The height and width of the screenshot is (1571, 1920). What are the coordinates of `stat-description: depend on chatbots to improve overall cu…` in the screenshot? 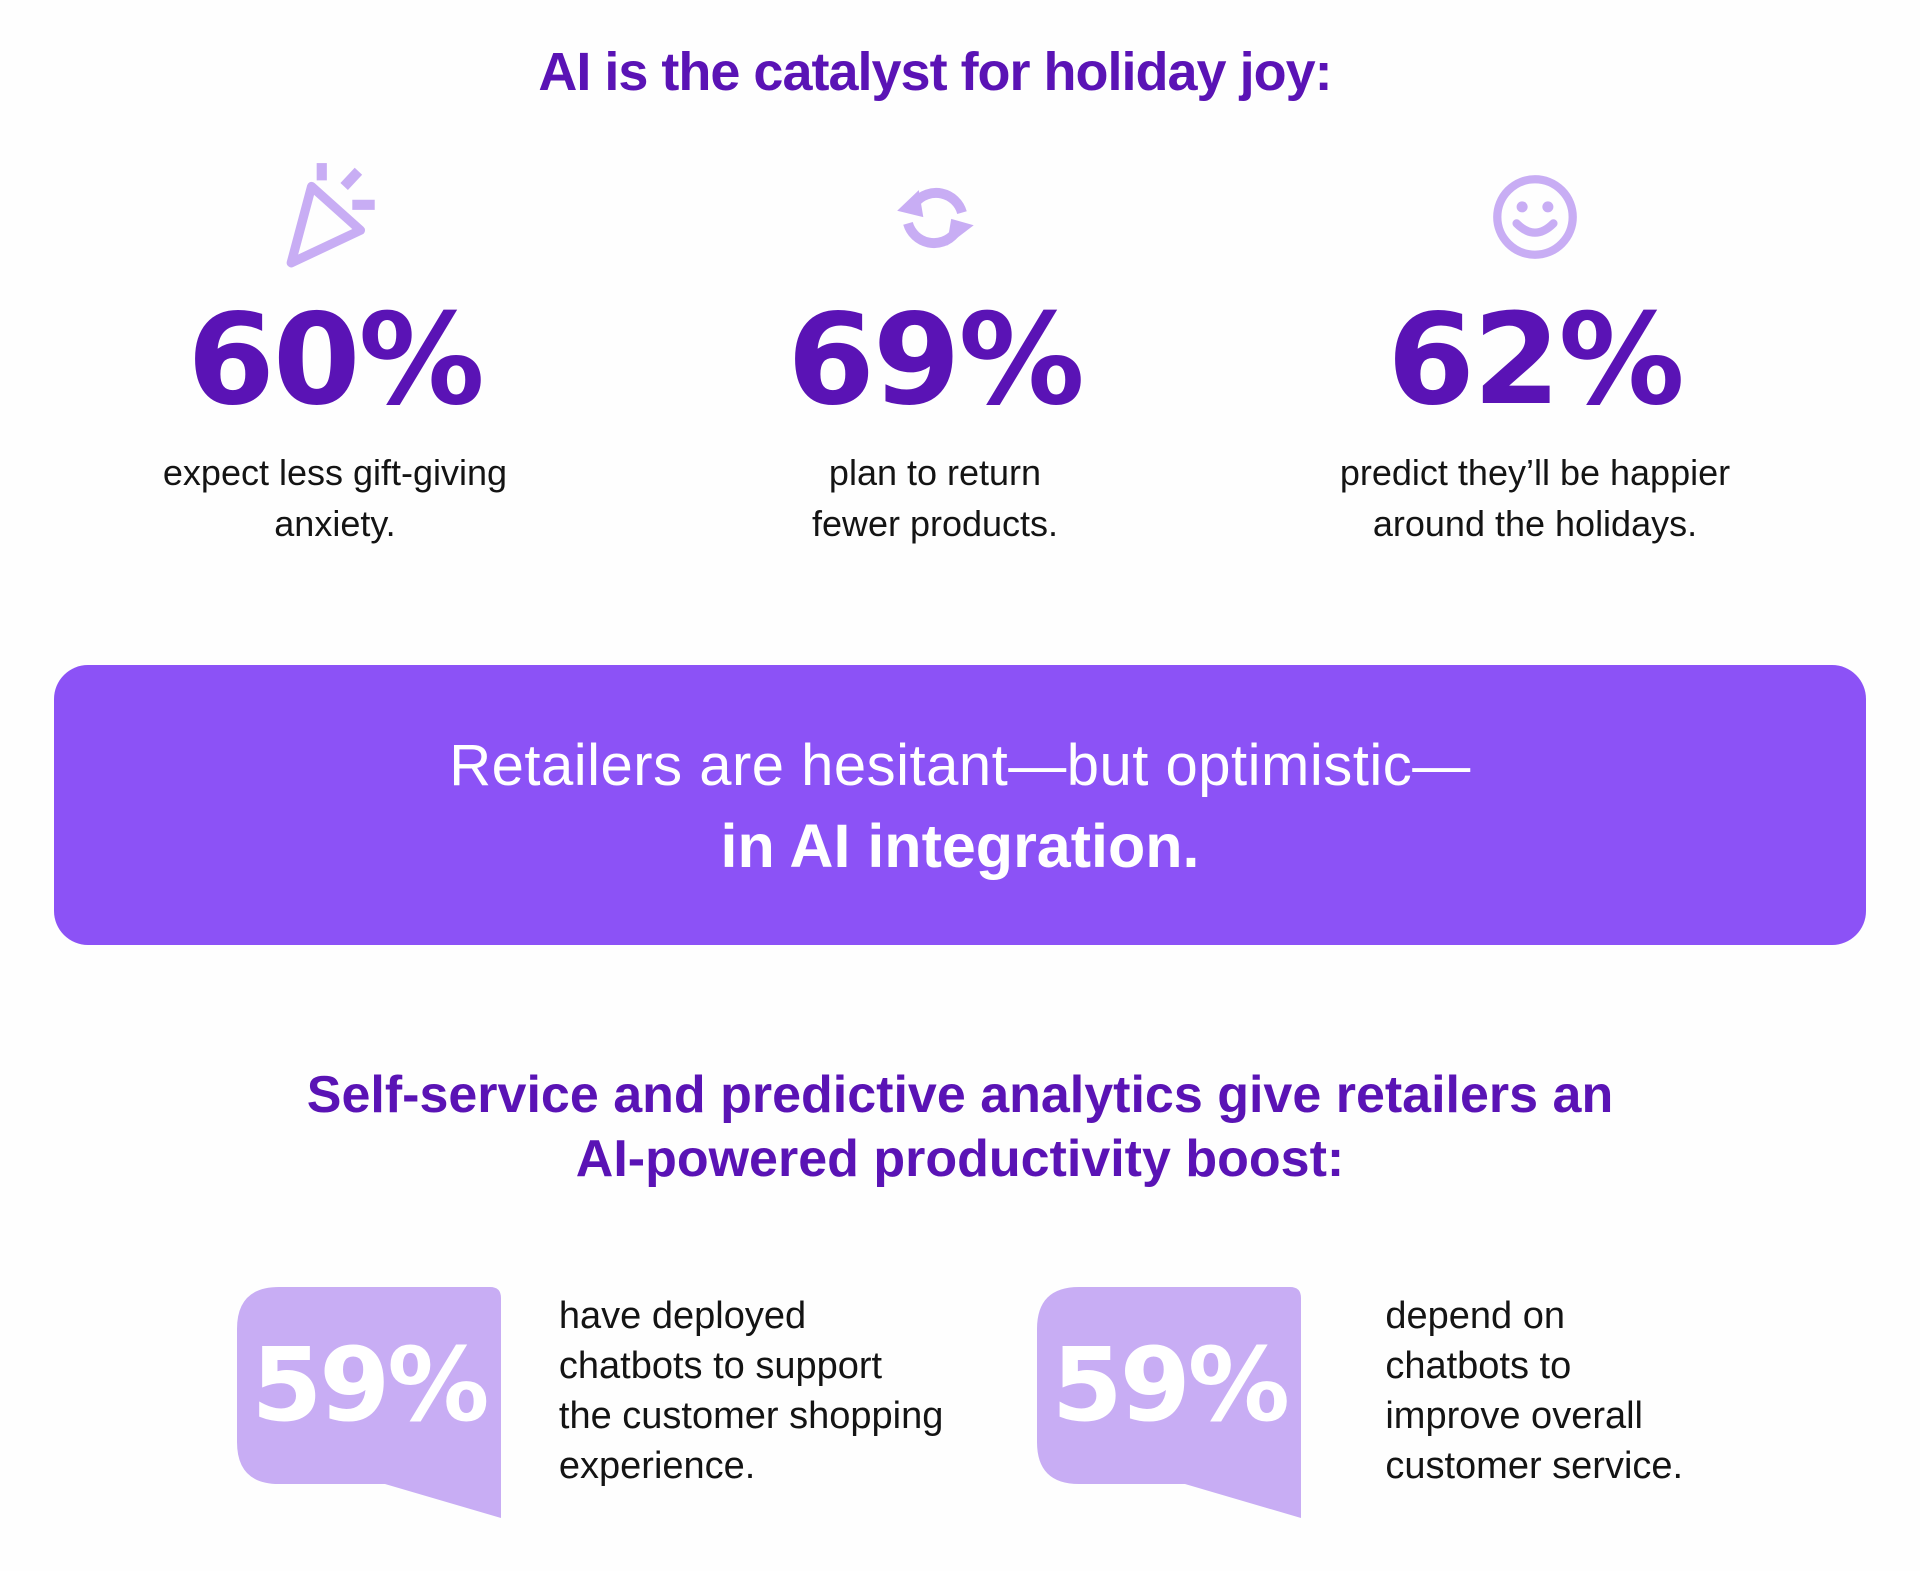 It's located at (1534, 1389).